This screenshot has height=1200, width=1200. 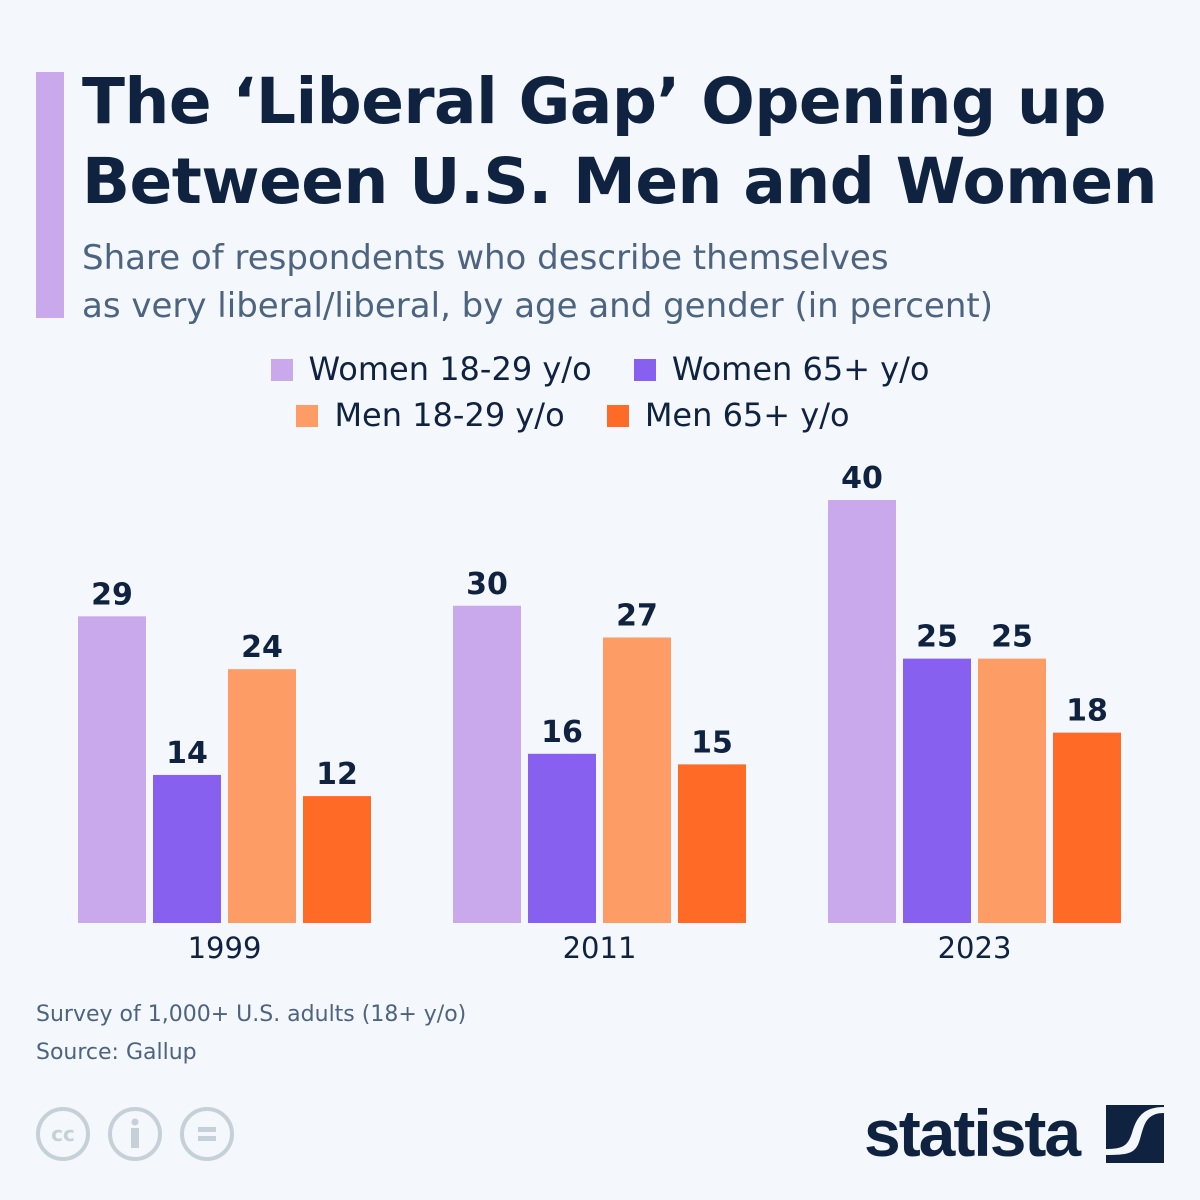 I want to click on data-label: 15, so click(x=712, y=742).